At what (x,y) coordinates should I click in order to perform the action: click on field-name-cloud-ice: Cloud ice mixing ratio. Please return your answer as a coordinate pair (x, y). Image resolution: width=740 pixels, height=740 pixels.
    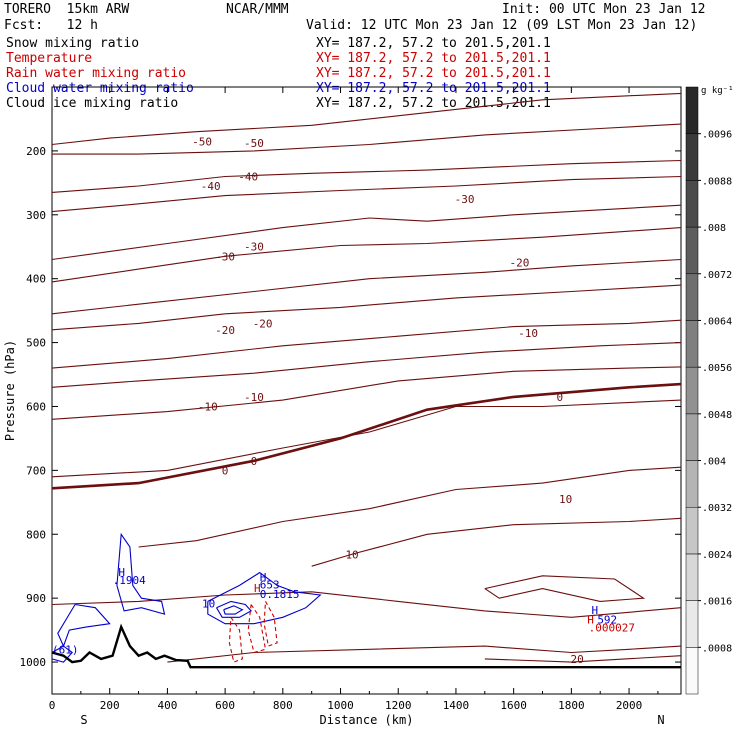
    Looking at the image, I should click on (92, 103).